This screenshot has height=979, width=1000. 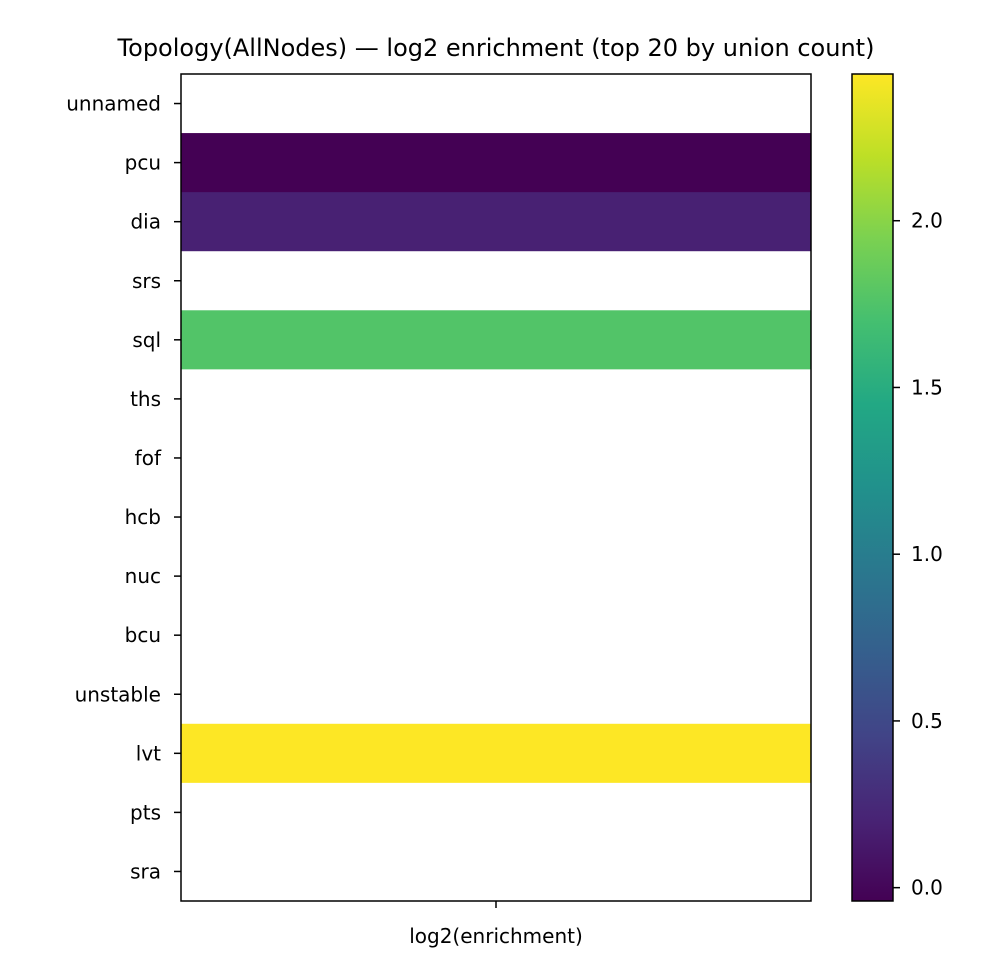 What do you see at coordinates (143, 635) in the screenshot?
I see `y-tick-label: bcu` at bounding box center [143, 635].